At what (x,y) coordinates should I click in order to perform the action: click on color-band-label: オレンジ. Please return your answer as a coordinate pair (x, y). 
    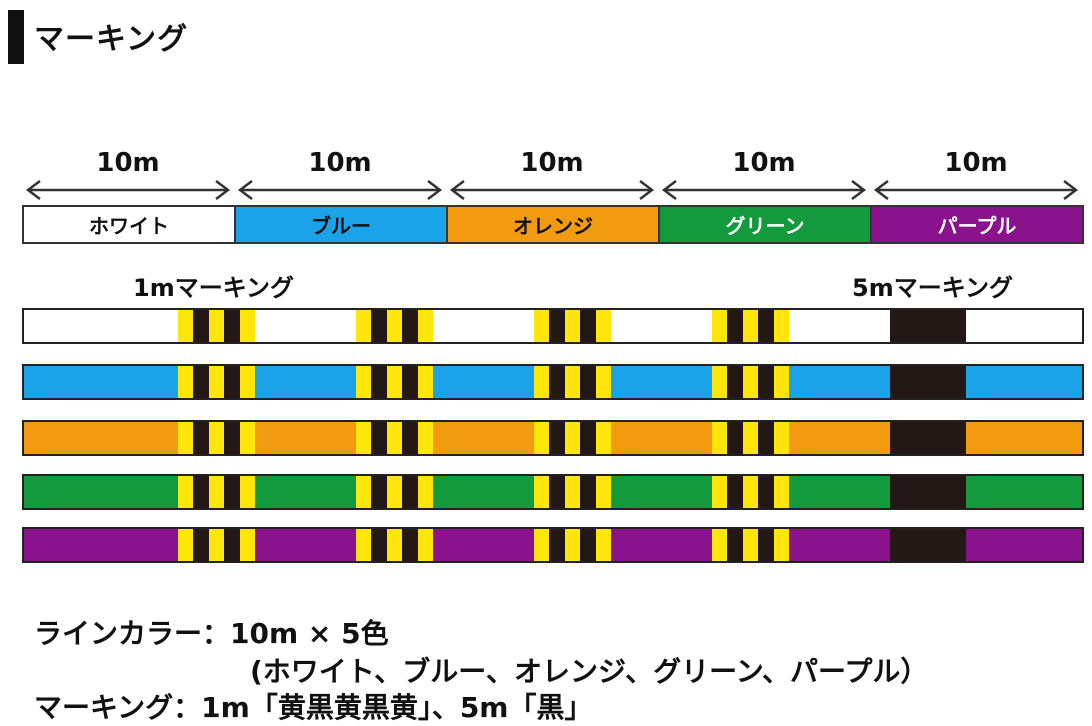
    Looking at the image, I should click on (553, 226).